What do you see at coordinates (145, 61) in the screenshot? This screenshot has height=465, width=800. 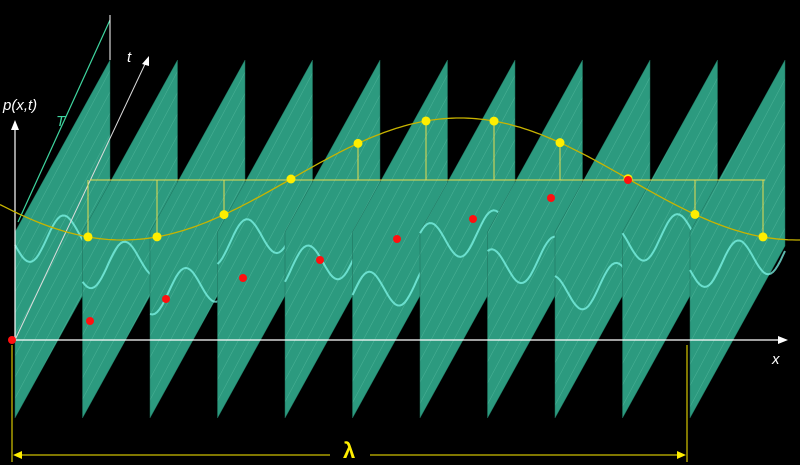 I see `t-arrow` at bounding box center [145, 61].